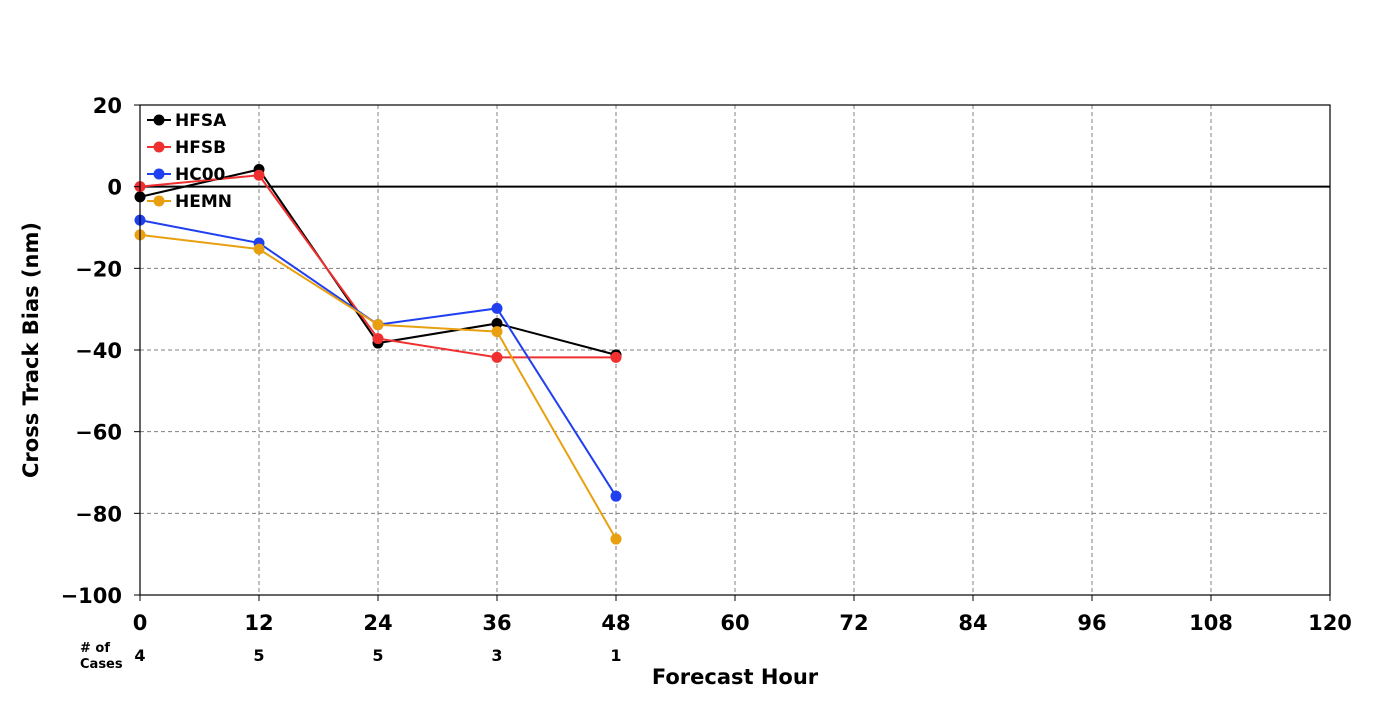  I want to click on x-axis-ticks: 0 12 24 36 48 60 72 84 96 108 120, so click(742, 615).